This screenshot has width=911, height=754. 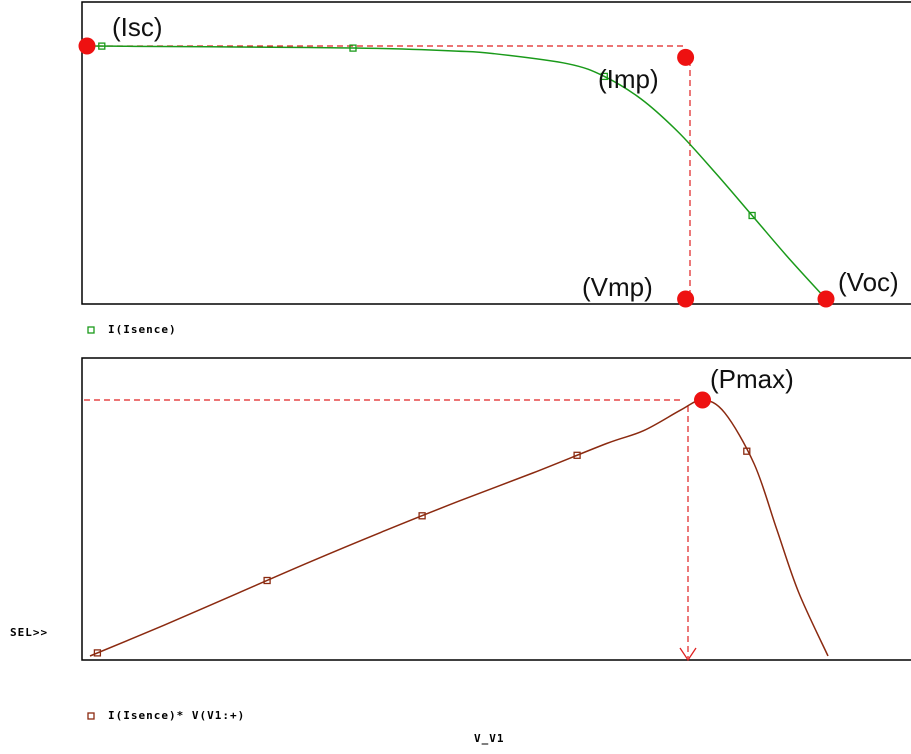 What do you see at coordinates (686, 299) in the screenshot?
I see `vmp-point` at bounding box center [686, 299].